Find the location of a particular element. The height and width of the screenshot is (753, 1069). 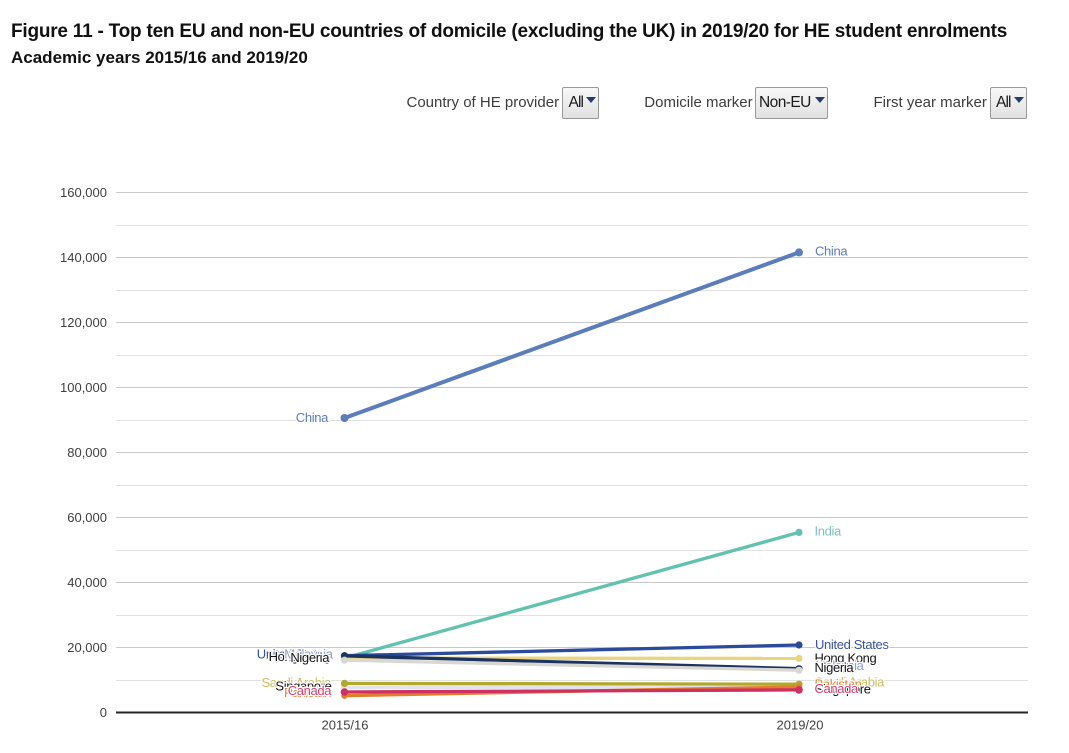

svg-text: 160,000 is located at coordinates (83, 192).